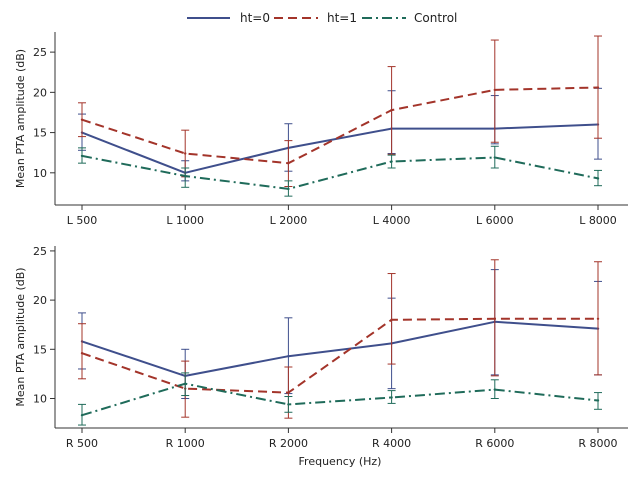 Image resolution: width=640 pixels, height=484 pixels. Describe the element at coordinates (435, 18) in the screenshot. I see `legend-label-3: Control` at that location.